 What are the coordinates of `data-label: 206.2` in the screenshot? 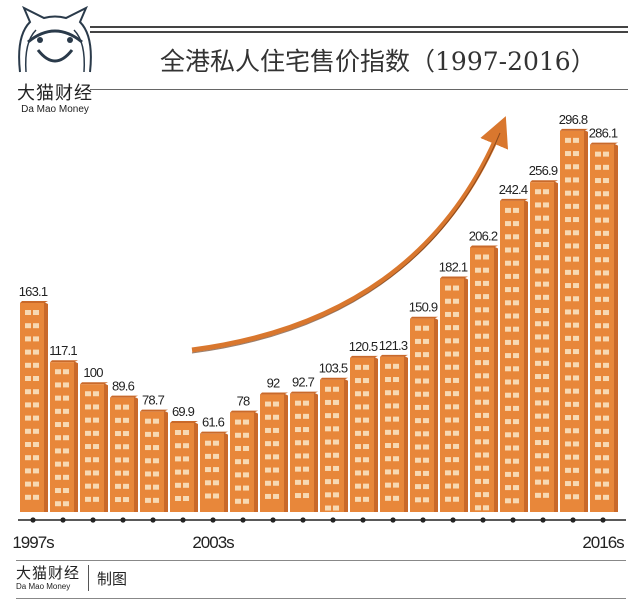 It's located at (483, 236).